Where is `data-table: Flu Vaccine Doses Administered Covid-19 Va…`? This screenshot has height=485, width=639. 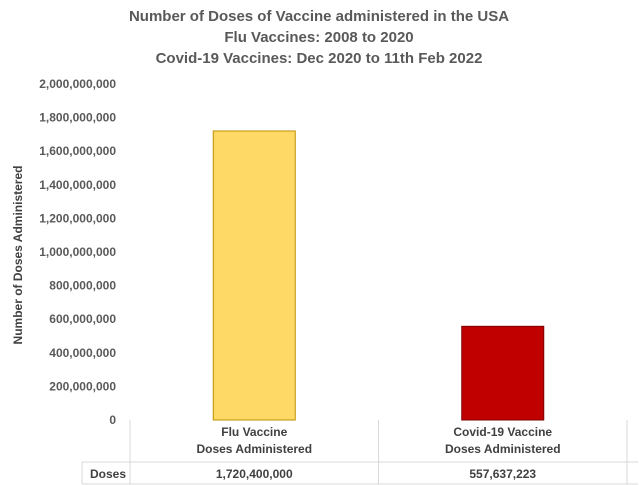
data-table: Flu Vaccine Doses Administered Covid-19 Va… is located at coordinates (359, 452).